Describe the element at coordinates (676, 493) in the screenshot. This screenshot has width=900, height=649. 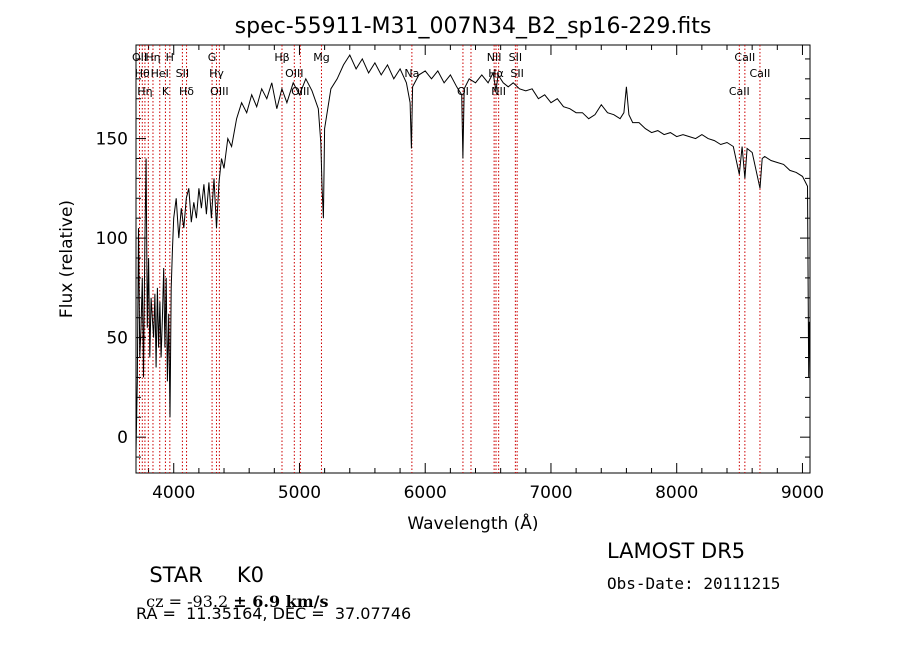
I see `x-tick-label: 8000` at that location.